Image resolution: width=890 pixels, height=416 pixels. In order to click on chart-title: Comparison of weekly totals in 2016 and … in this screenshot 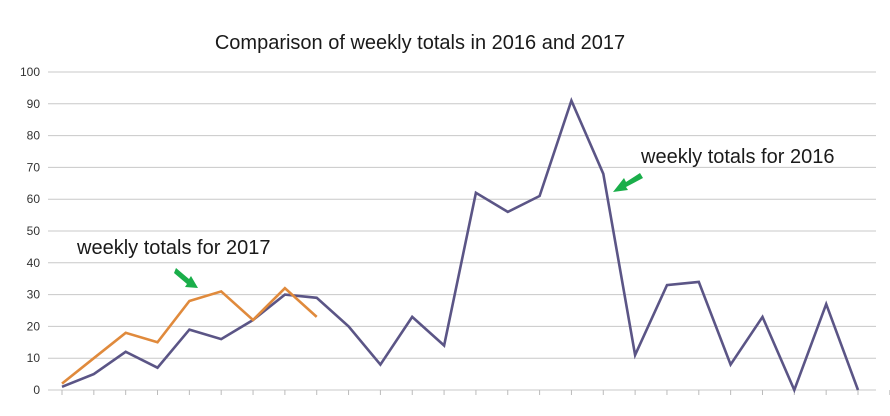, I will do `click(420, 43)`.